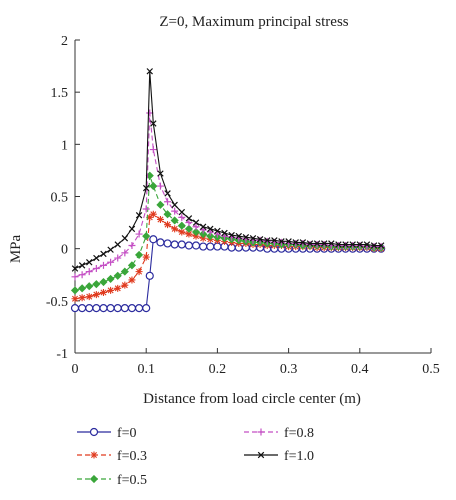  What do you see at coordinates (253, 22) in the screenshot?
I see `chart-title: Z=0, Maximum principal stress` at bounding box center [253, 22].